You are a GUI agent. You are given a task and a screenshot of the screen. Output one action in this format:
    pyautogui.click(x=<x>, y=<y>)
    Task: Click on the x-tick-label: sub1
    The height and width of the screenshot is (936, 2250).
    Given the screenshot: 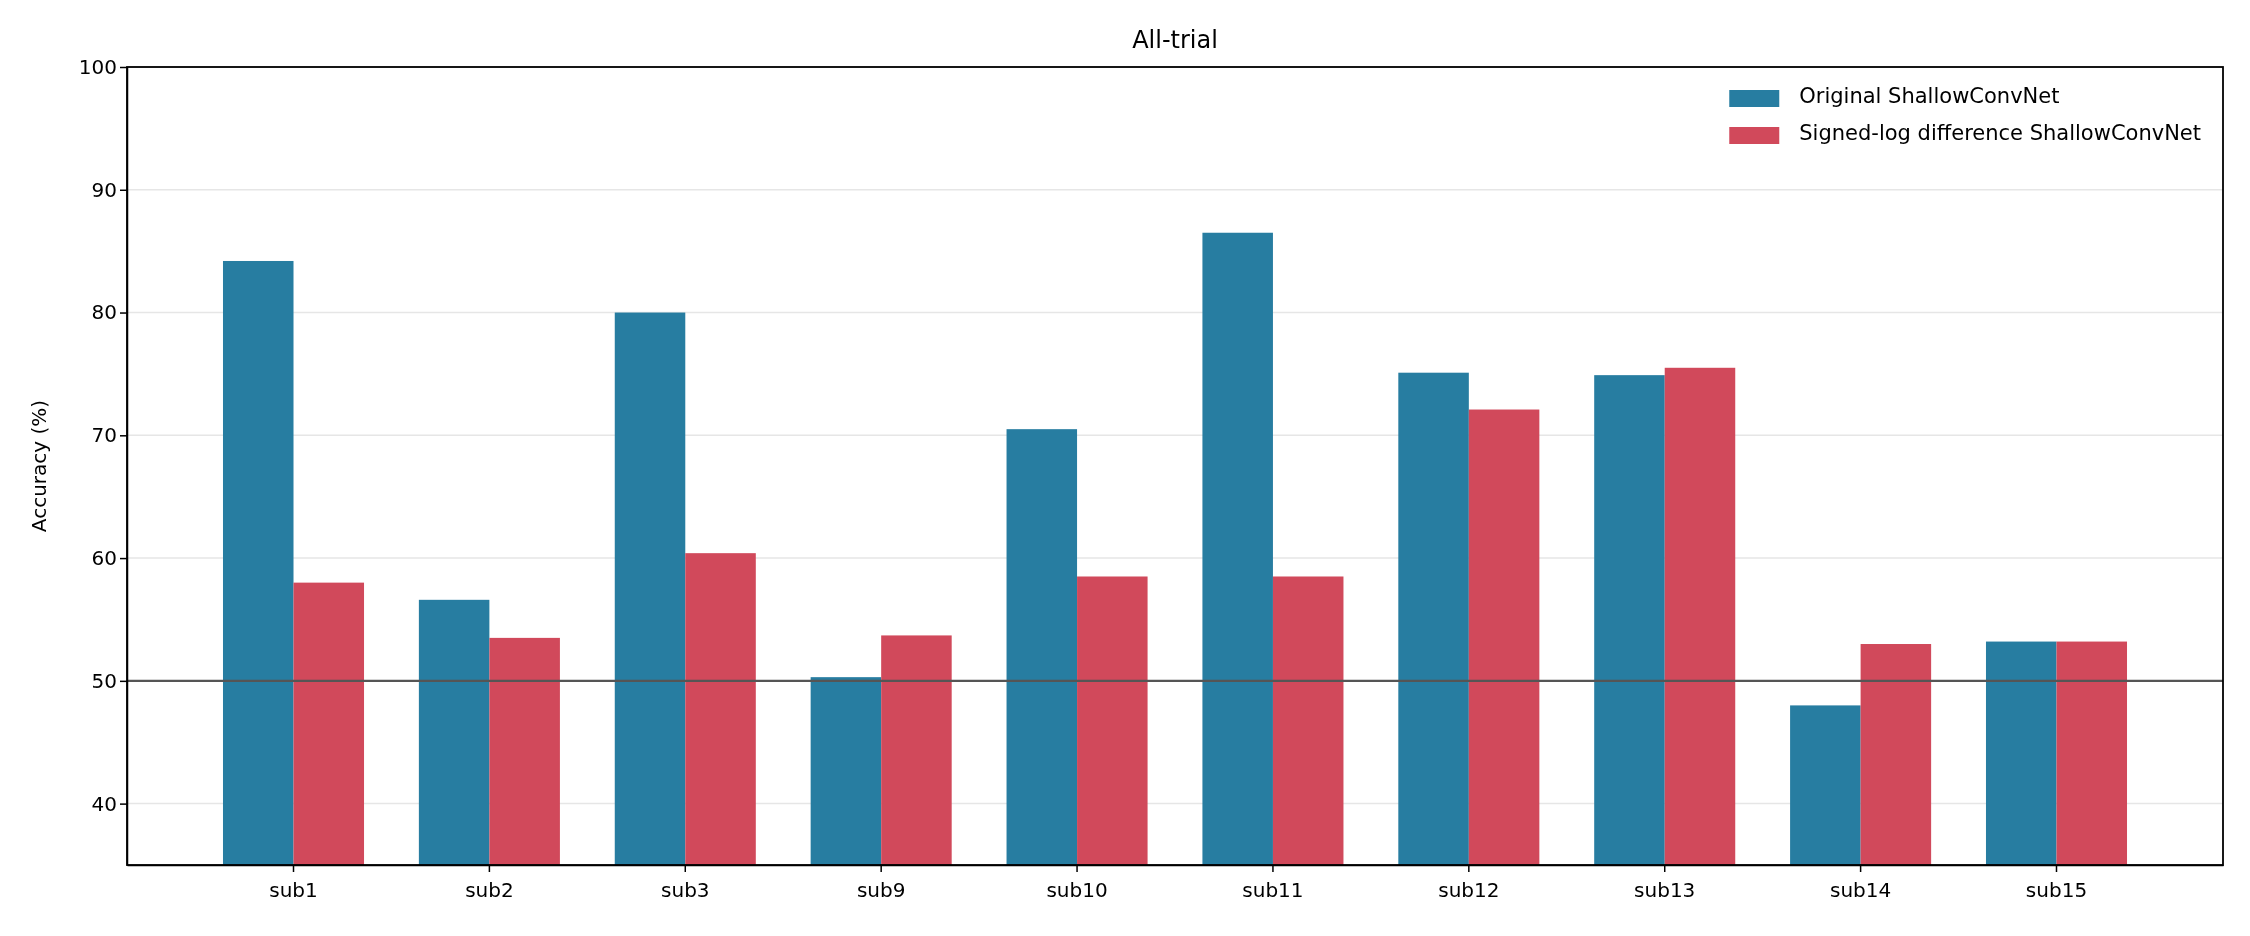 What is the action you would take?
    pyautogui.click(x=293, y=890)
    